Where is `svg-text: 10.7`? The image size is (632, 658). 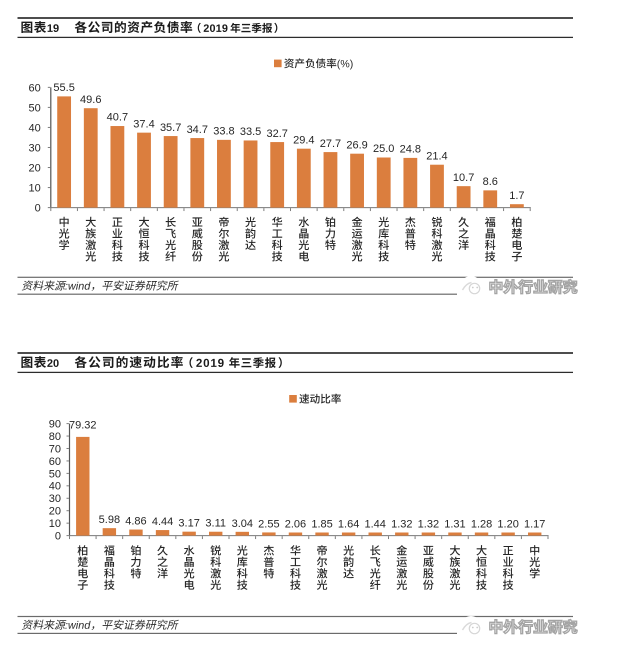
svg-text: 10.7 is located at coordinates (463, 178).